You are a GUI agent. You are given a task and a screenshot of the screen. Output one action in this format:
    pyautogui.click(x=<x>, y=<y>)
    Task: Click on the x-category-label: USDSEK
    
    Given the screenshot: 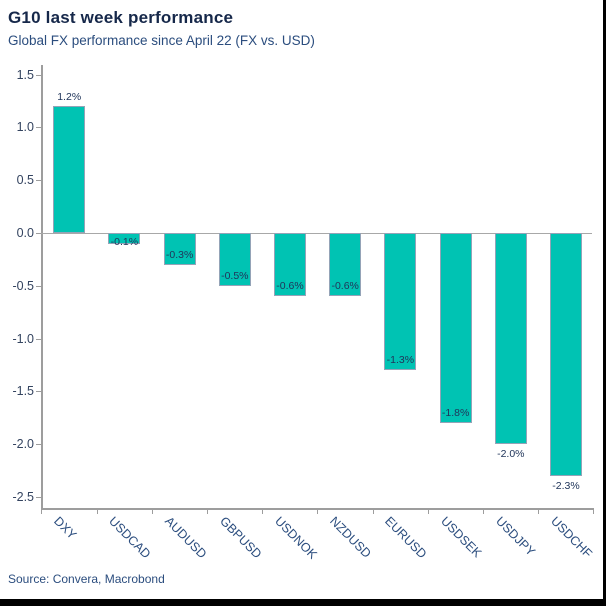 What is the action you would take?
    pyautogui.click(x=460, y=537)
    